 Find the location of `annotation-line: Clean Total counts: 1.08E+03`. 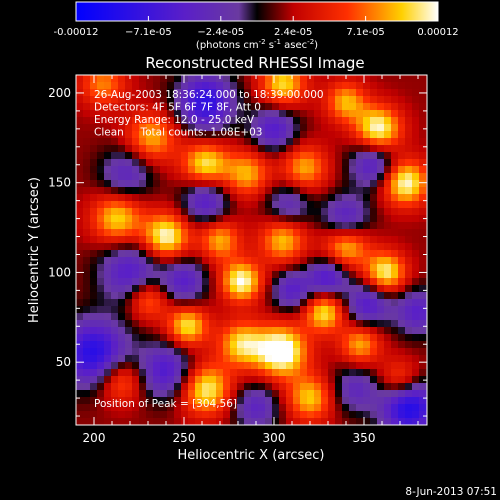

annotation-line: Clean Total counts: 1.08E+03 is located at coordinates (178, 133).